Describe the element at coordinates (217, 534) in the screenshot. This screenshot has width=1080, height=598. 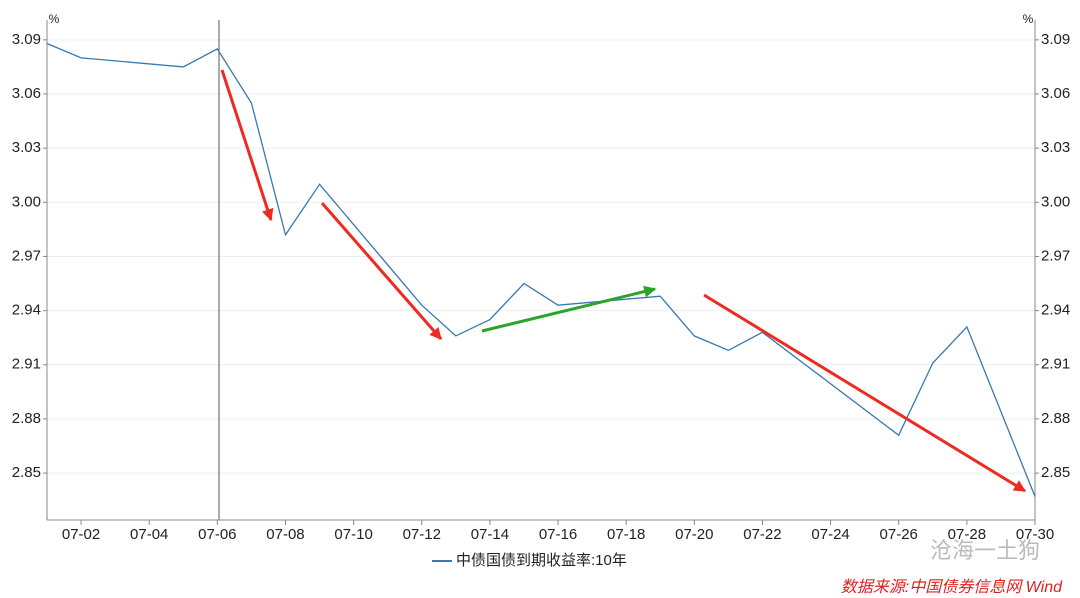
I see `x-tick-label: 07-06` at that location.